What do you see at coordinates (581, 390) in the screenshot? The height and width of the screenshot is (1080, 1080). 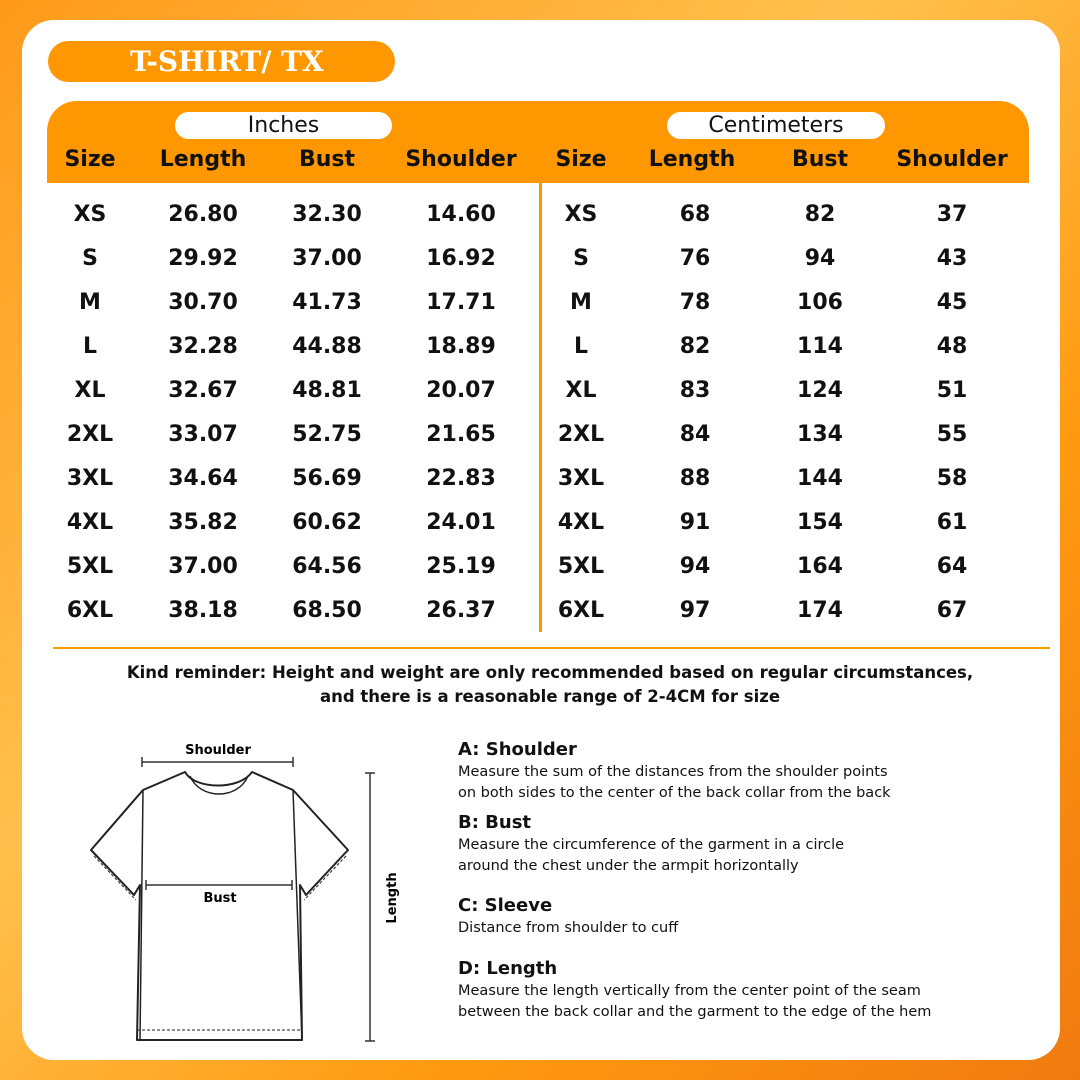 I see `centimeters-cell: XL` at bounding box center [581, 390].